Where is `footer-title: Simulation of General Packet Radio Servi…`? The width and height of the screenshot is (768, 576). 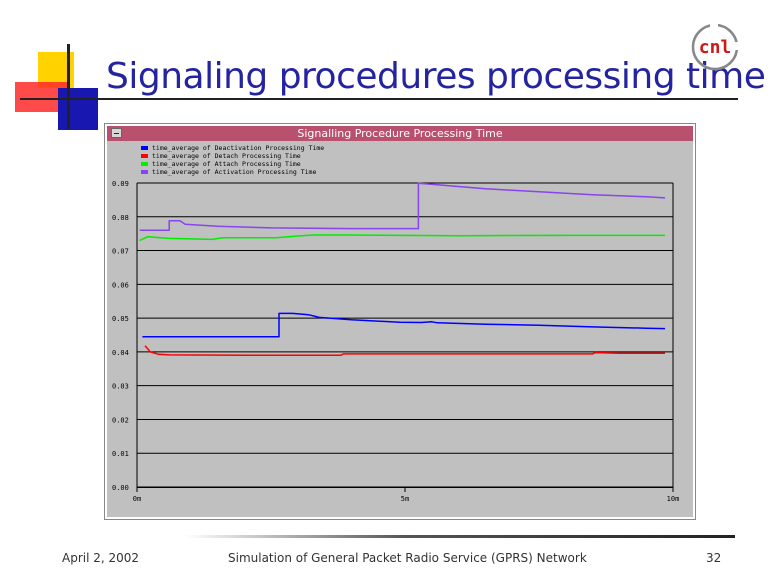 footer-title: Simulation of General Packet Radio Servi… is located at coordinates (407, 558).